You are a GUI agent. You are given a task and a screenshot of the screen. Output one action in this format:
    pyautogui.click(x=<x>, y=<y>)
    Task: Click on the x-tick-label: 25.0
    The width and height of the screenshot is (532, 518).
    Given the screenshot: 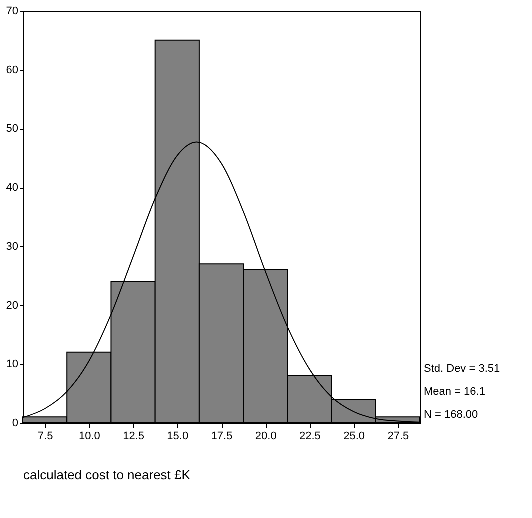 What is the action you would take?
    pyautogui.click(x=355, y=436)
    